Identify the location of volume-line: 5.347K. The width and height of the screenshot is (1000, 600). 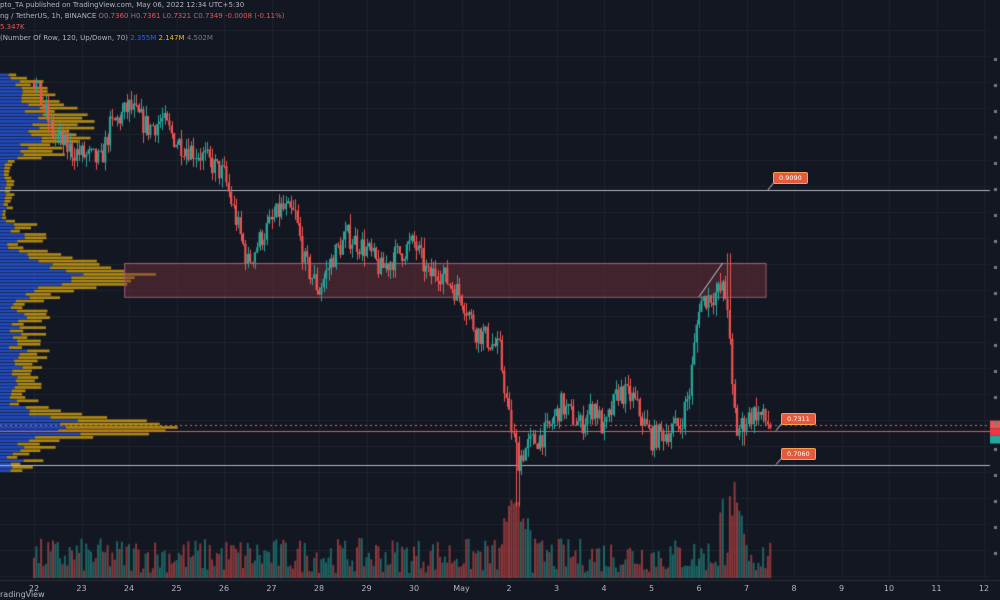
(12, 27).